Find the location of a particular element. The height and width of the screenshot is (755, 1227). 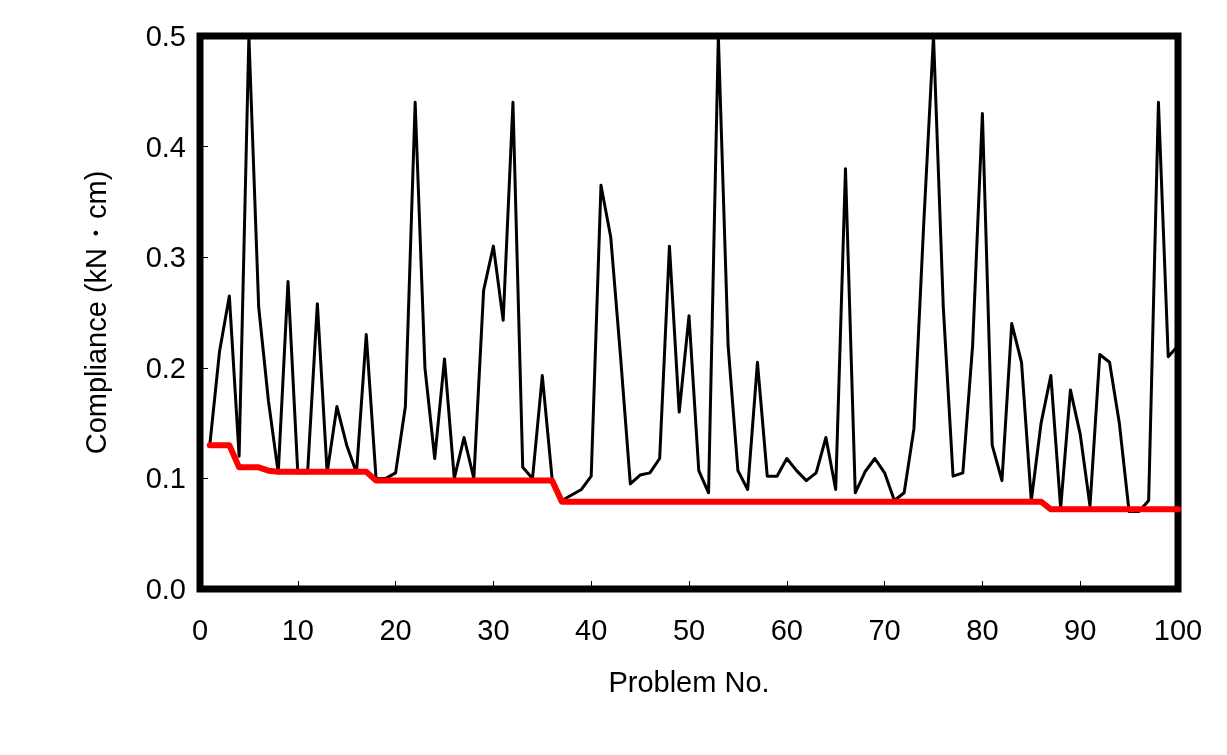

x-tick-label: 30 is located at coordinates (493, 629).